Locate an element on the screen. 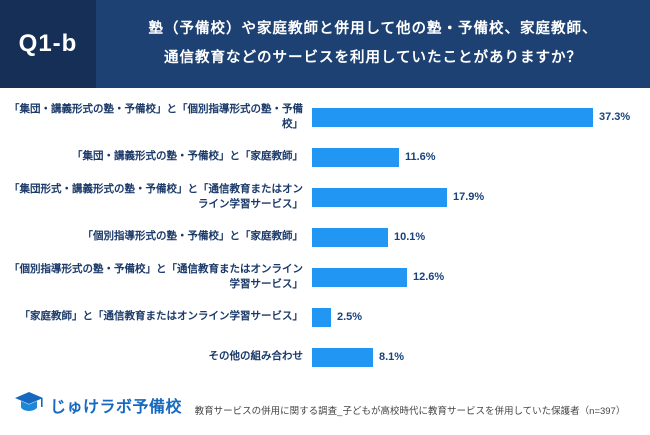  category-label: 「集団・講義形式の塾・予備校」と「家庭教師」 is located at coordinates (187, 156).